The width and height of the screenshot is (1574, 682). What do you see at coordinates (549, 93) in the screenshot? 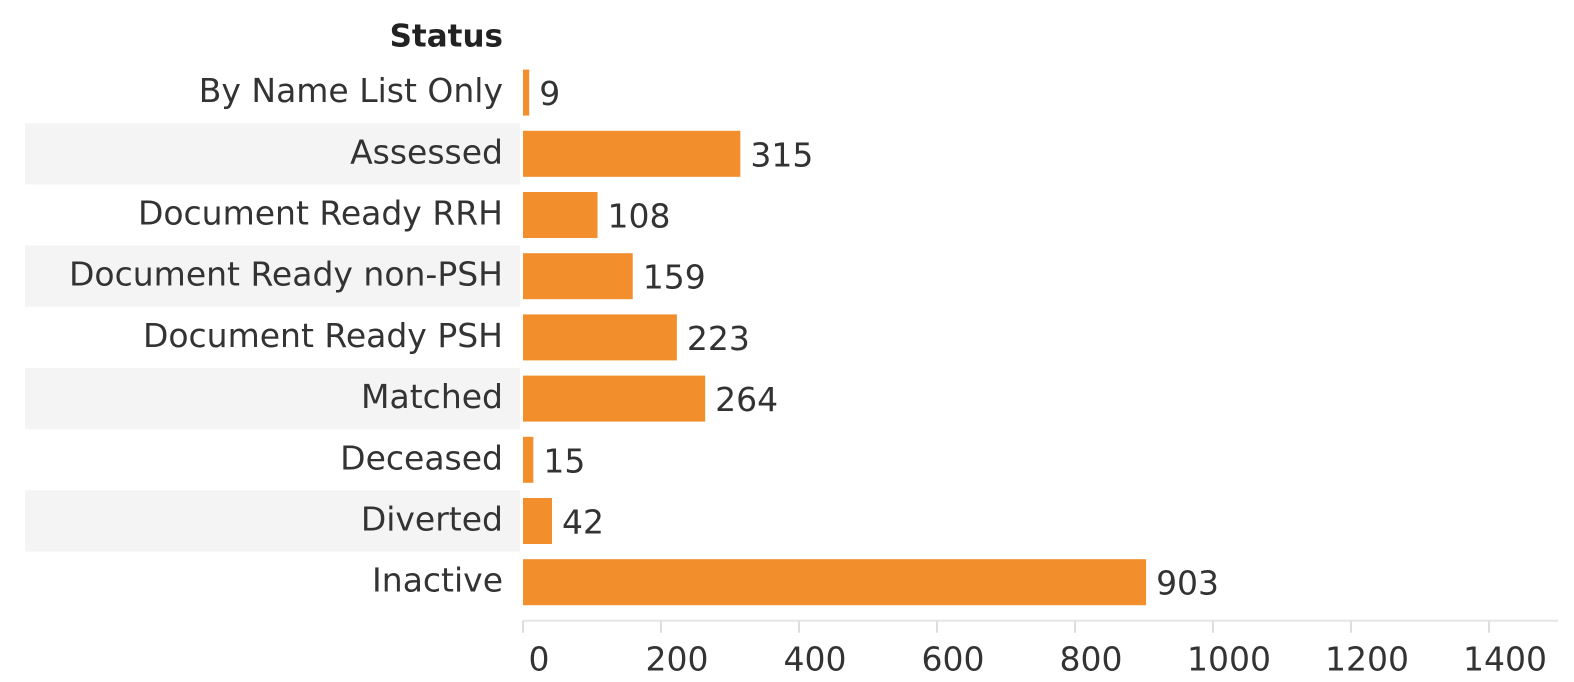
I see `data-label: 9` at bounding box center [549, 93].